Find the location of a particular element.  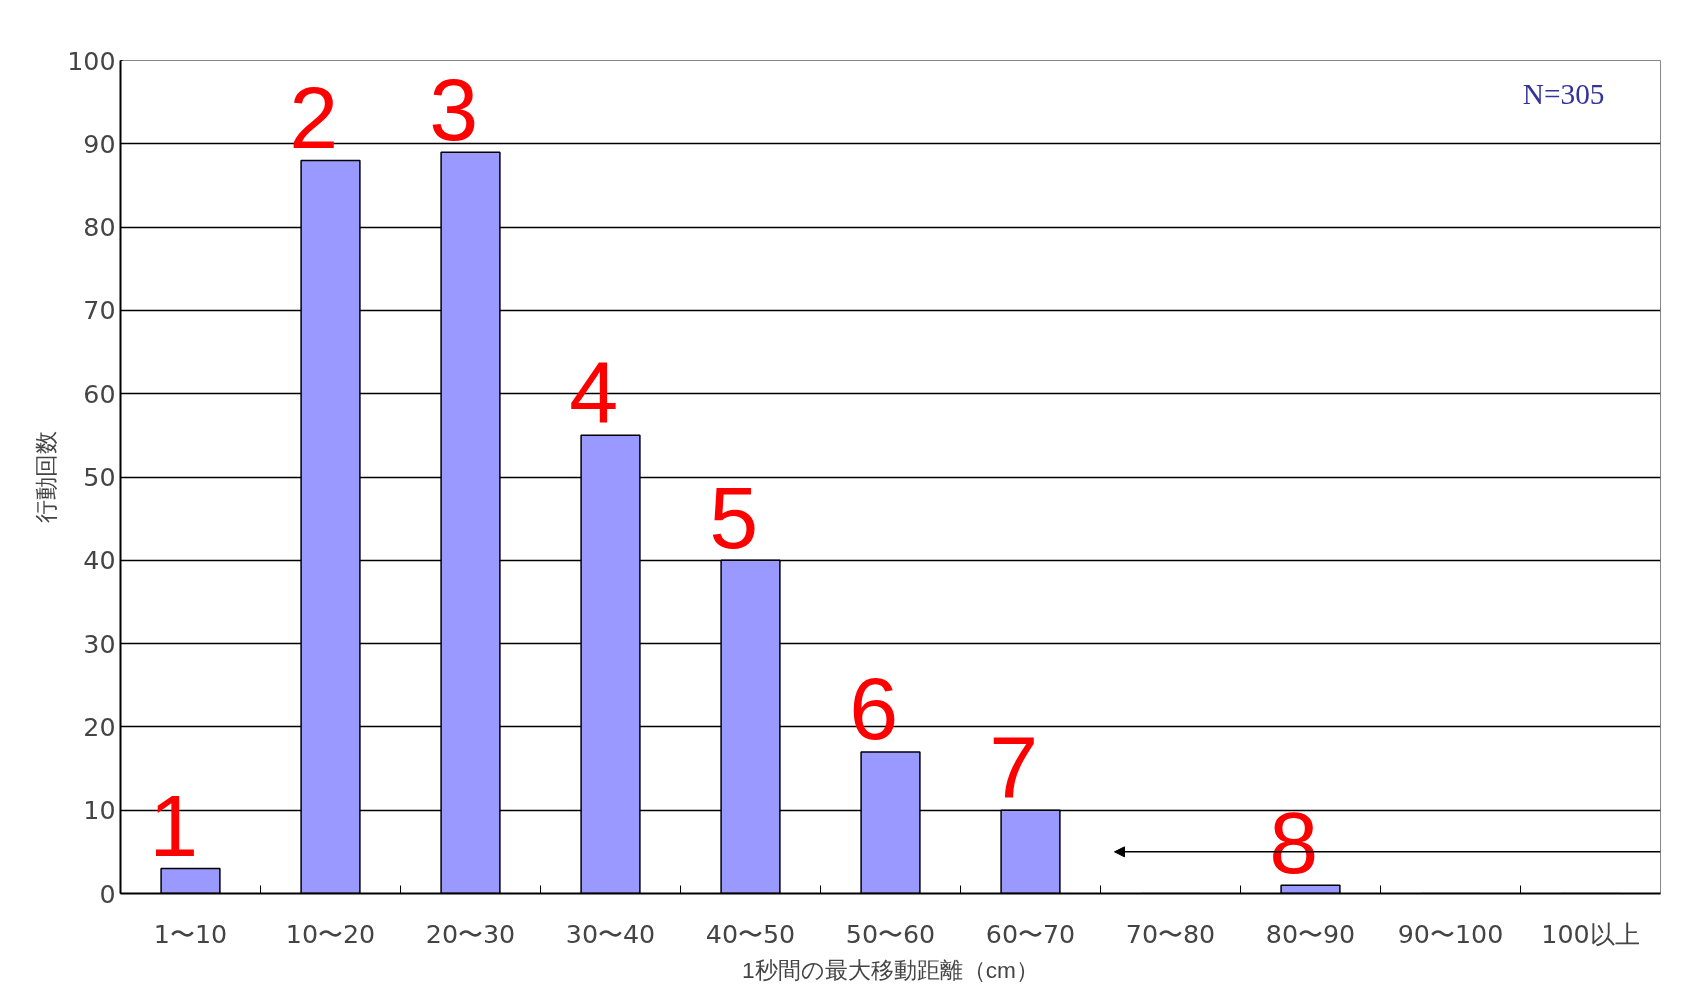

annotation: 3 is located at coordinates (454, 109).